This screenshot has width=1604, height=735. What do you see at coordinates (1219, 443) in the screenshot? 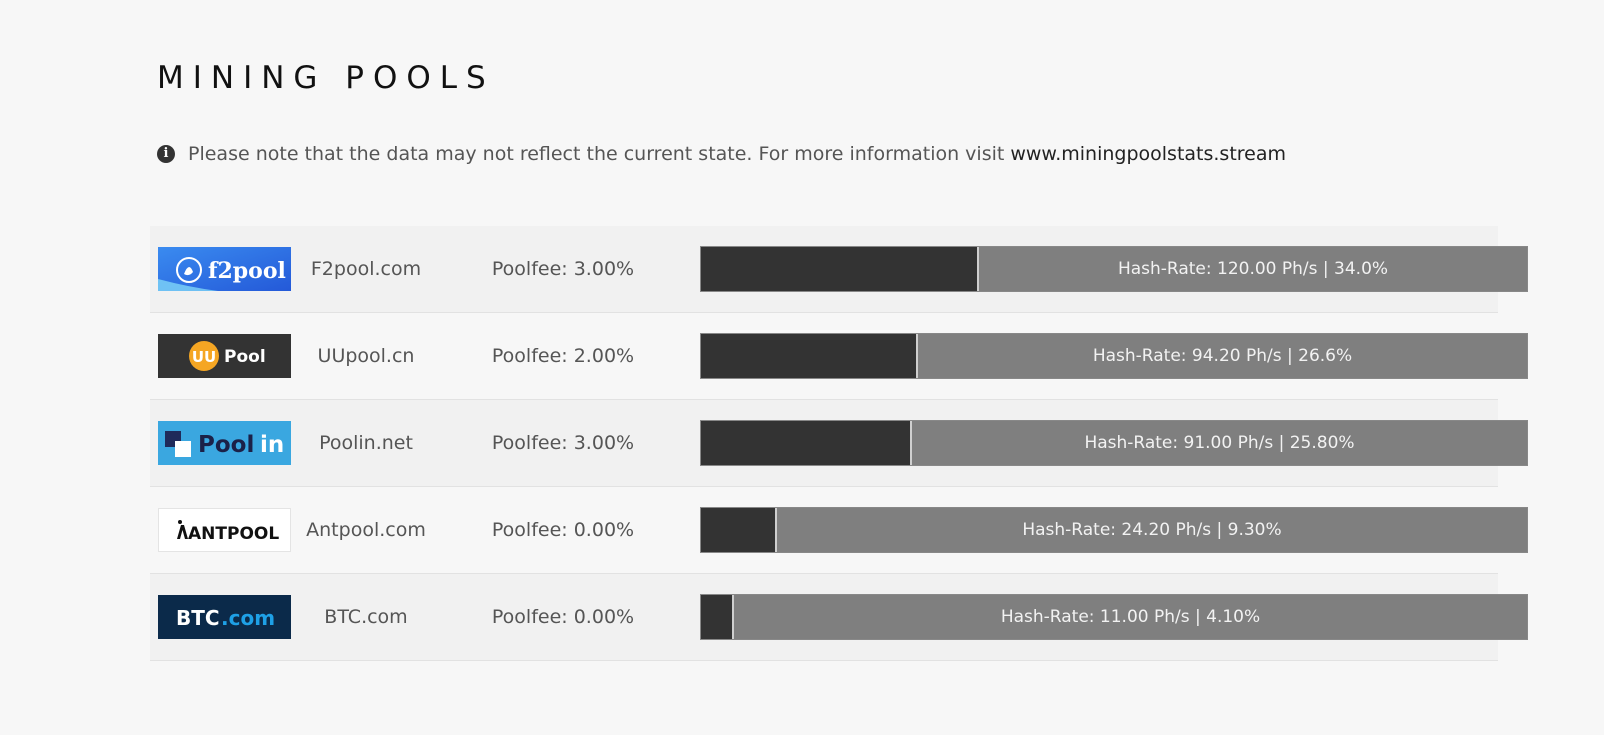
I see `hashrate-label: Hash-Rate: 91.00 Ph/s | 25.80%` at bounding box center [1219, 443].